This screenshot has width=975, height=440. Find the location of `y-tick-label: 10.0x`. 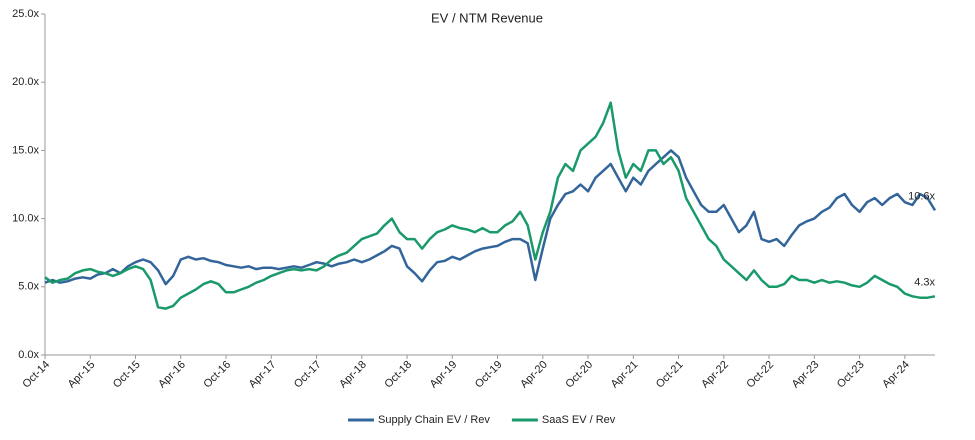

y-tick-label: 10.0x is located at coordinates (25, 219).